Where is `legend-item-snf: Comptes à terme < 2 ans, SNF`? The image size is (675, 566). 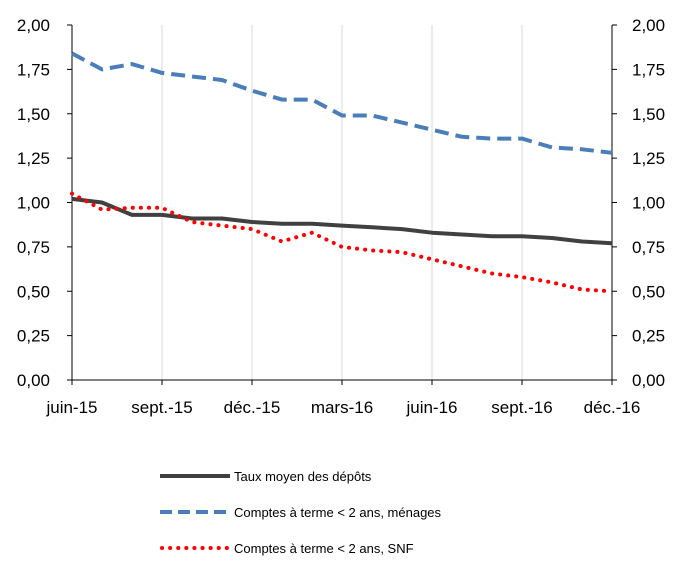 legend-item-snf: Comptes à terme < 2 ans, SNF is located at coordinates (299, 548).